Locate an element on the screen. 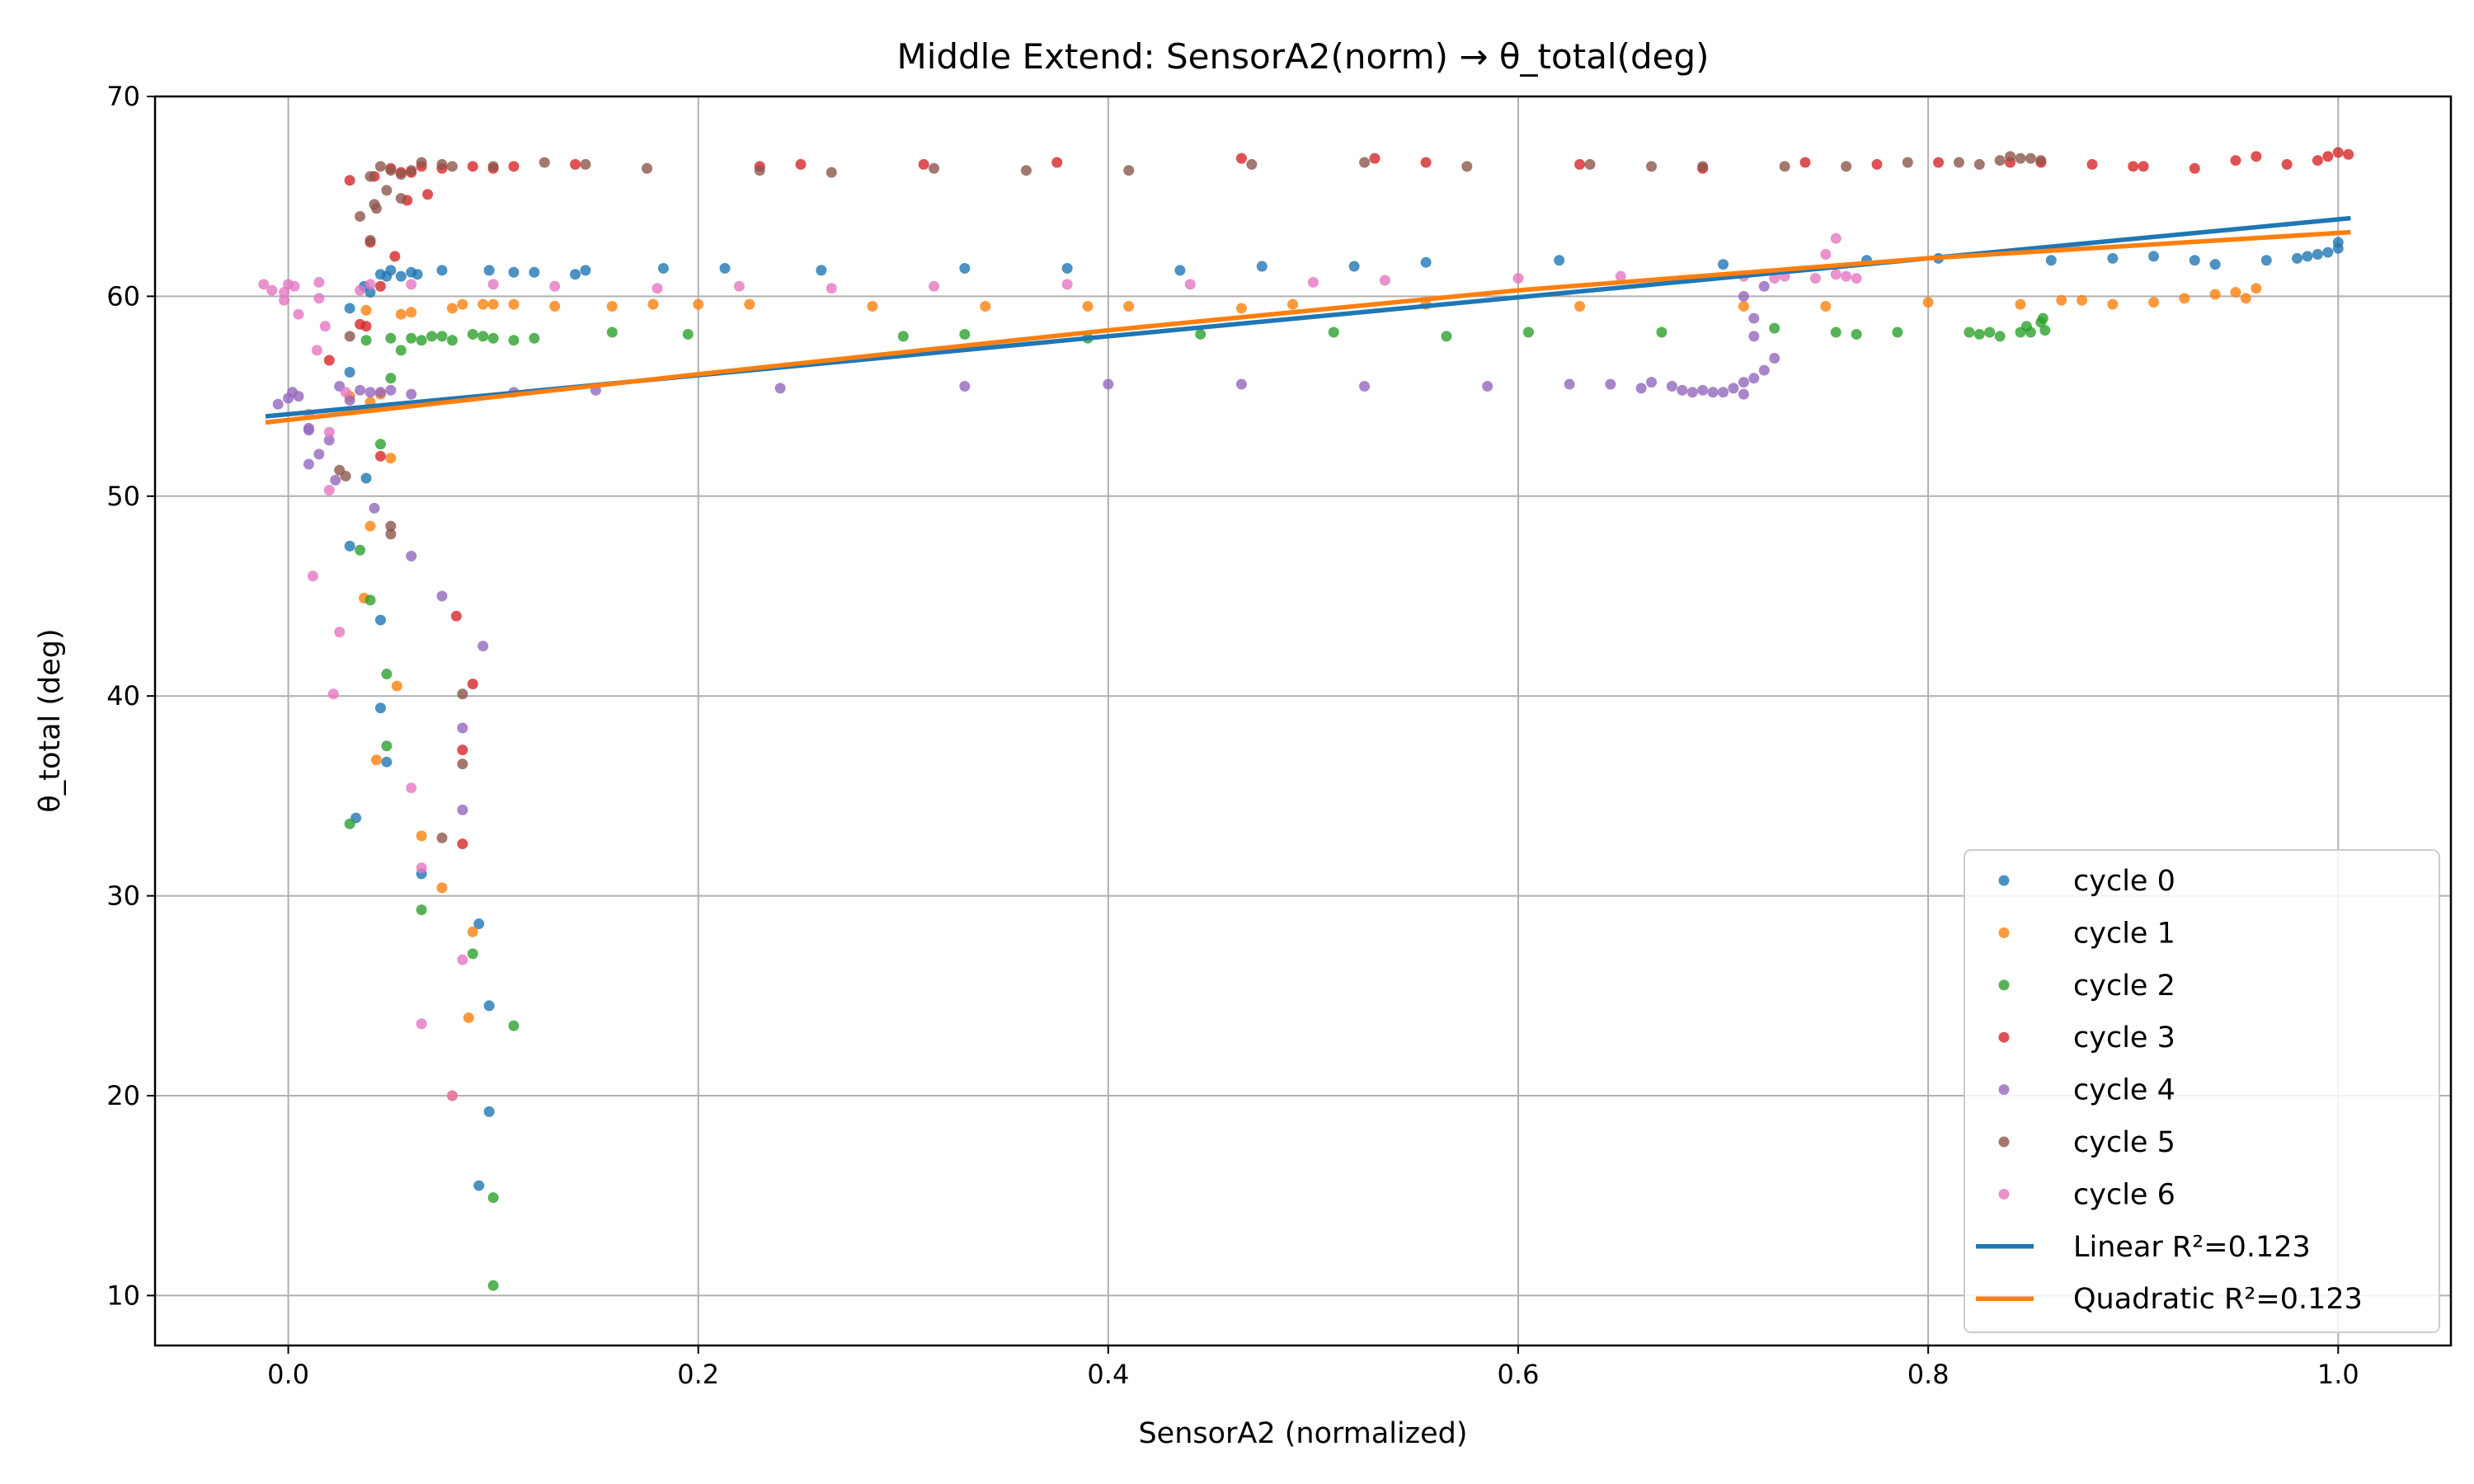  x-tick-label: 0.8 is located at coordinates (1928, 1374).